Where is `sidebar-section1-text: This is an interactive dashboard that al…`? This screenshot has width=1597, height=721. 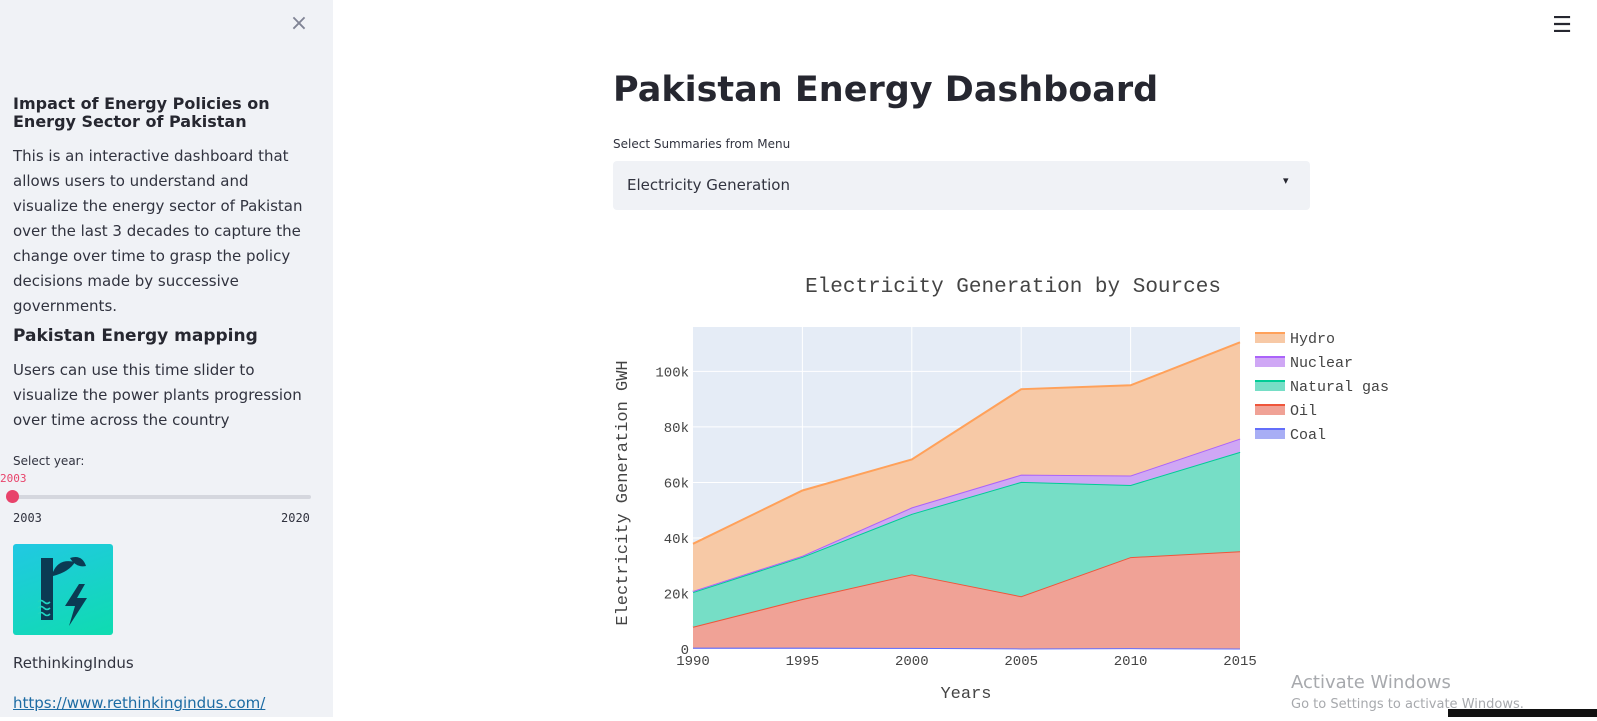 sidebar-section1-text: This is an interactive dashboard that al… is located at coordinates (158, 231).